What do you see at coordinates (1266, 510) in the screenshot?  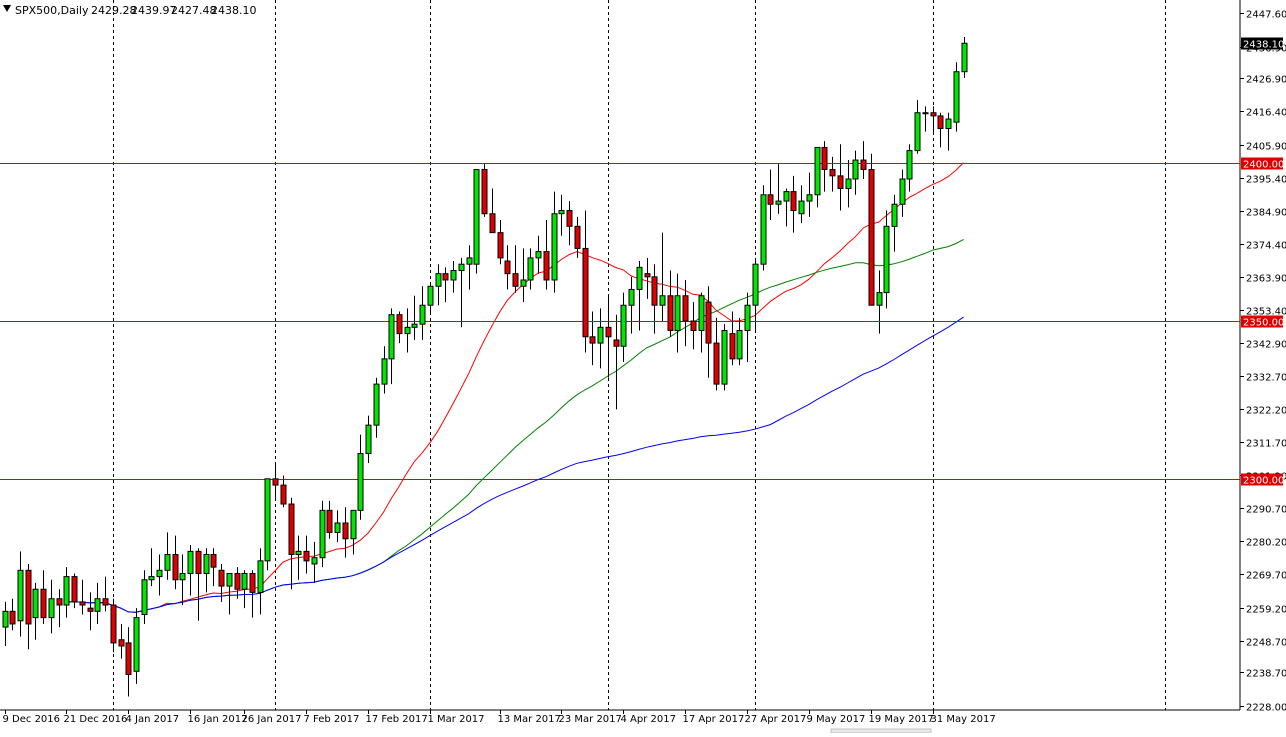 I see `price-tick-label: 2290.70` at bounding box center [1266, 510].